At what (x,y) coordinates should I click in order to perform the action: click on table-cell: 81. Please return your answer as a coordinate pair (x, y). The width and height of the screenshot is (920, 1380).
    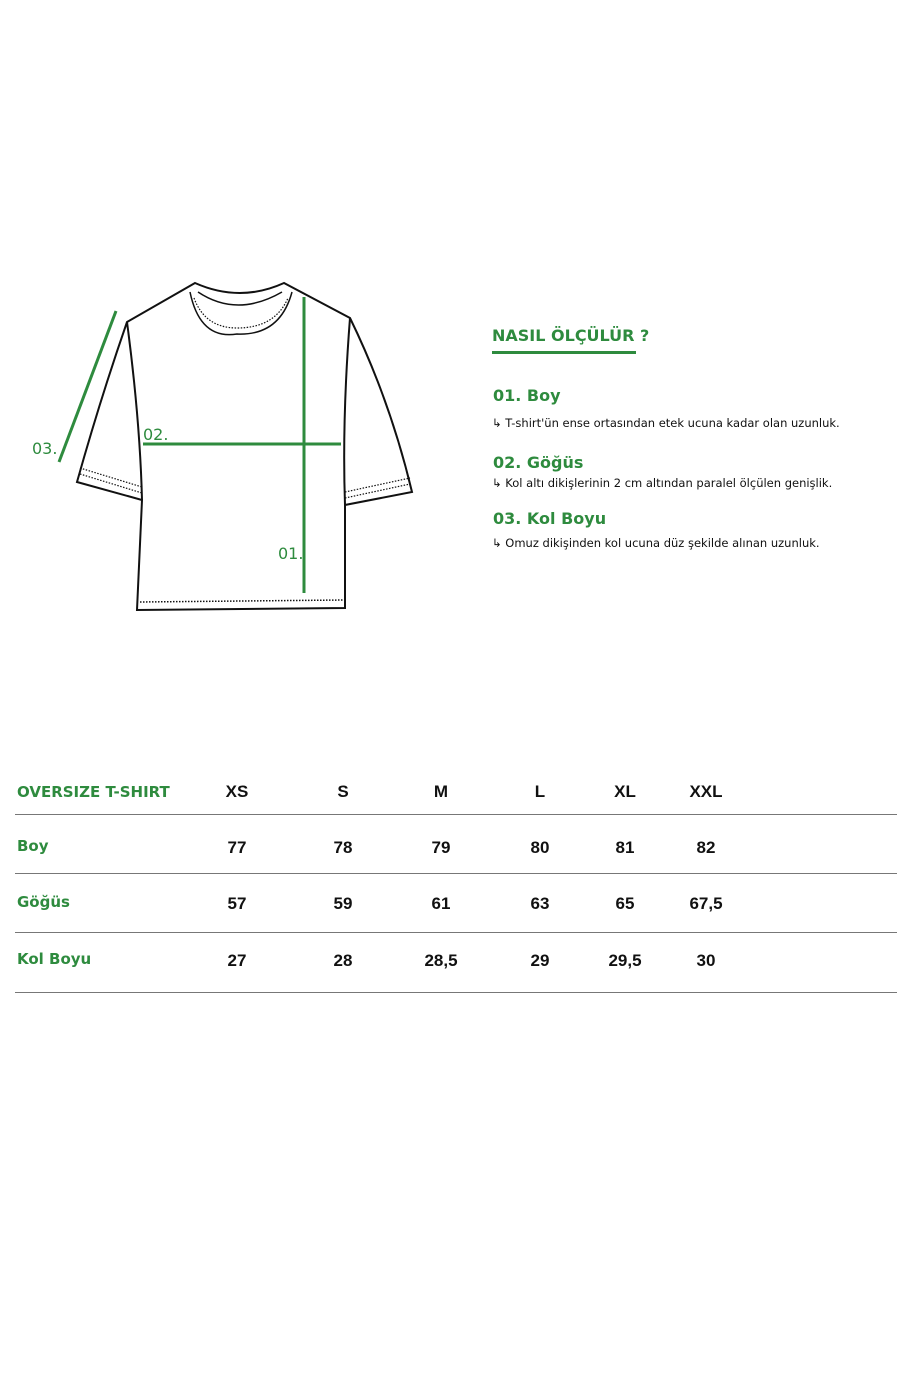
    Looking at the image, I should click on (625, 847).